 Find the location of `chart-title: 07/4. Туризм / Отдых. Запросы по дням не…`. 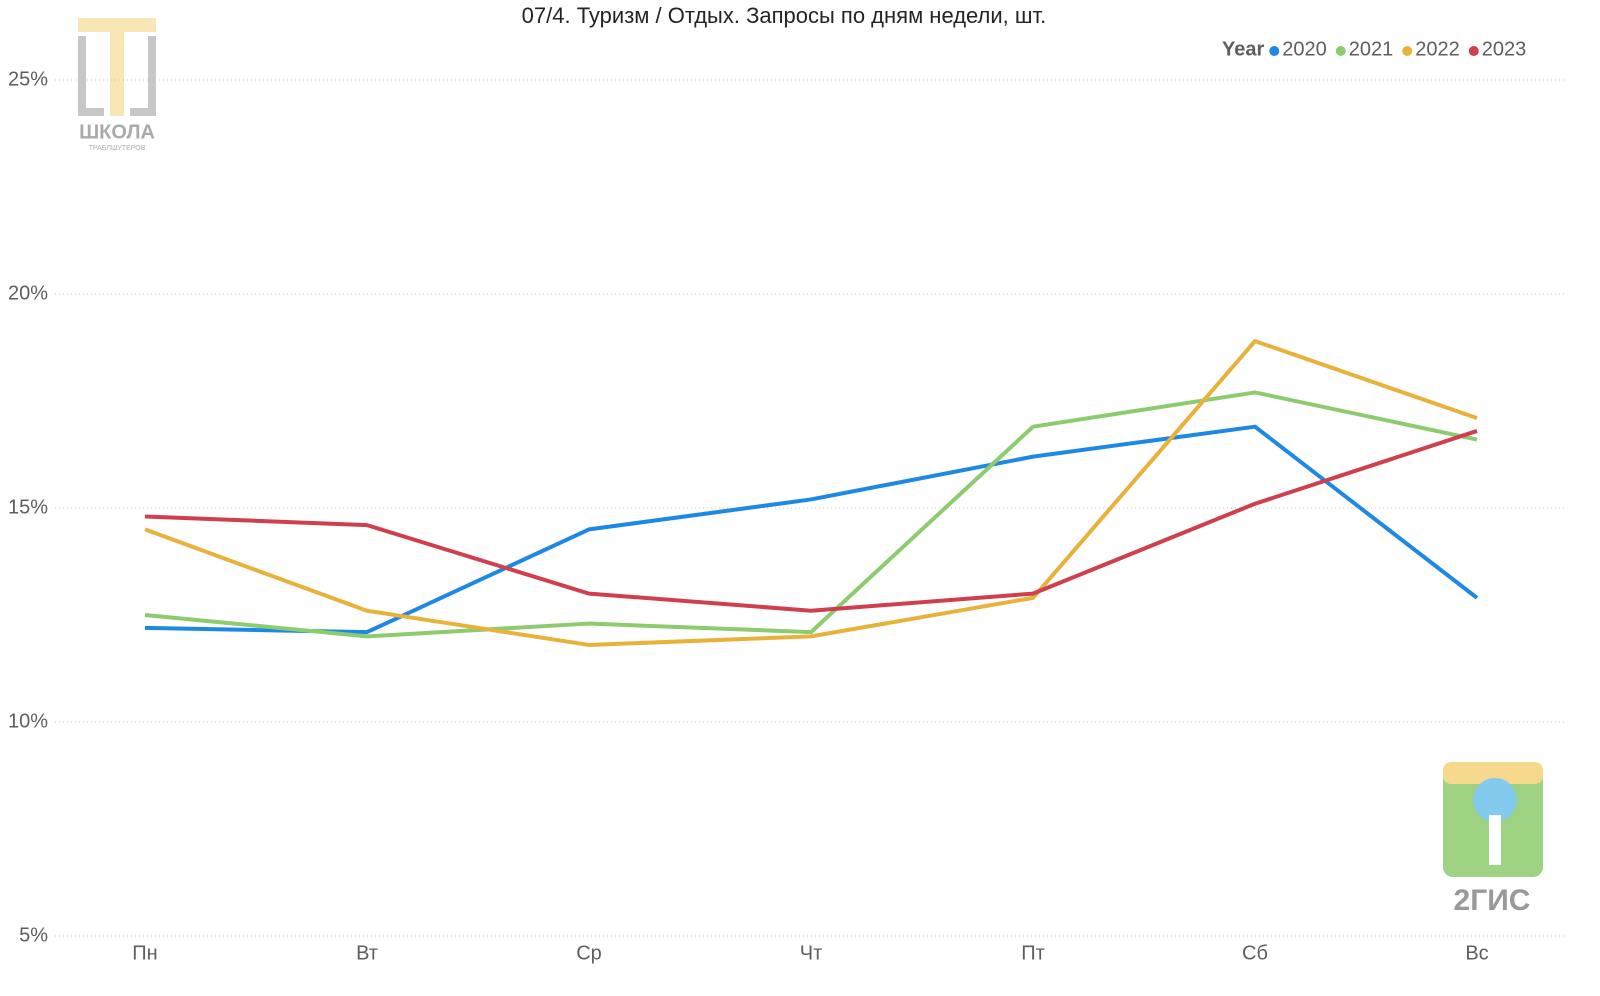

chart-title: 07/4. Туризм / Отдых. Запросы по дням не… is located at coordinates (784, 15).